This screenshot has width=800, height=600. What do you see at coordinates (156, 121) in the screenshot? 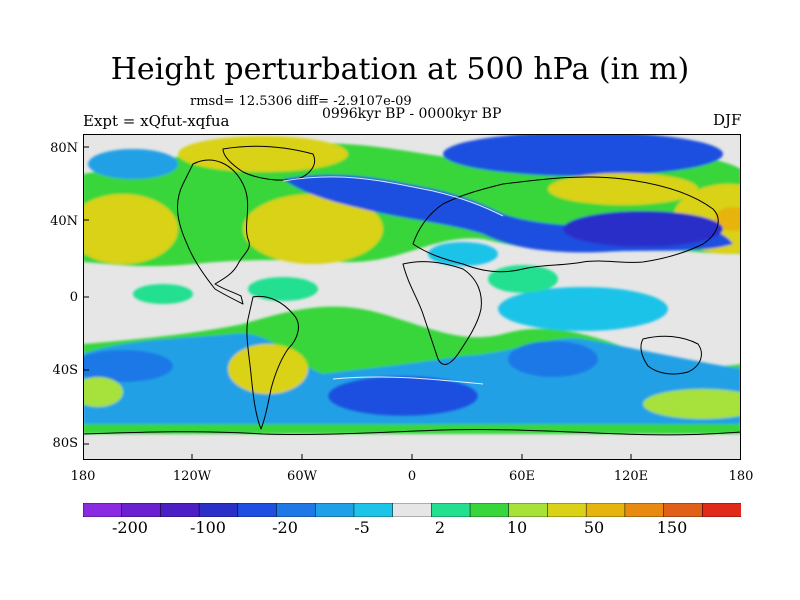
I see `experiment-label: Expt = xQfut-xqfua` at bounding box center [156, 121].